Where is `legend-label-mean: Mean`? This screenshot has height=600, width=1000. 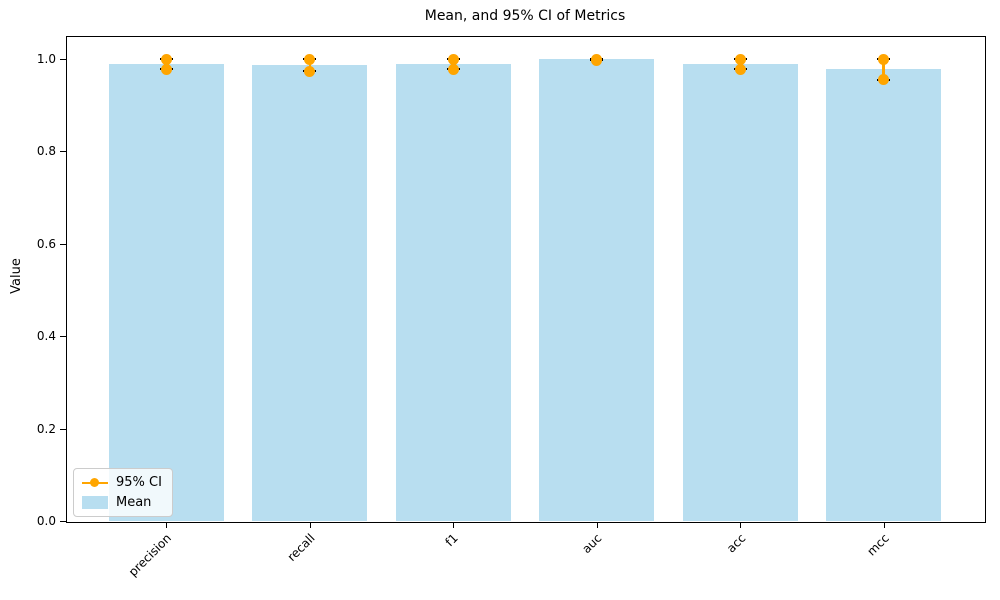
legend-label-mean: Mean is located at coordinates (134, 502).